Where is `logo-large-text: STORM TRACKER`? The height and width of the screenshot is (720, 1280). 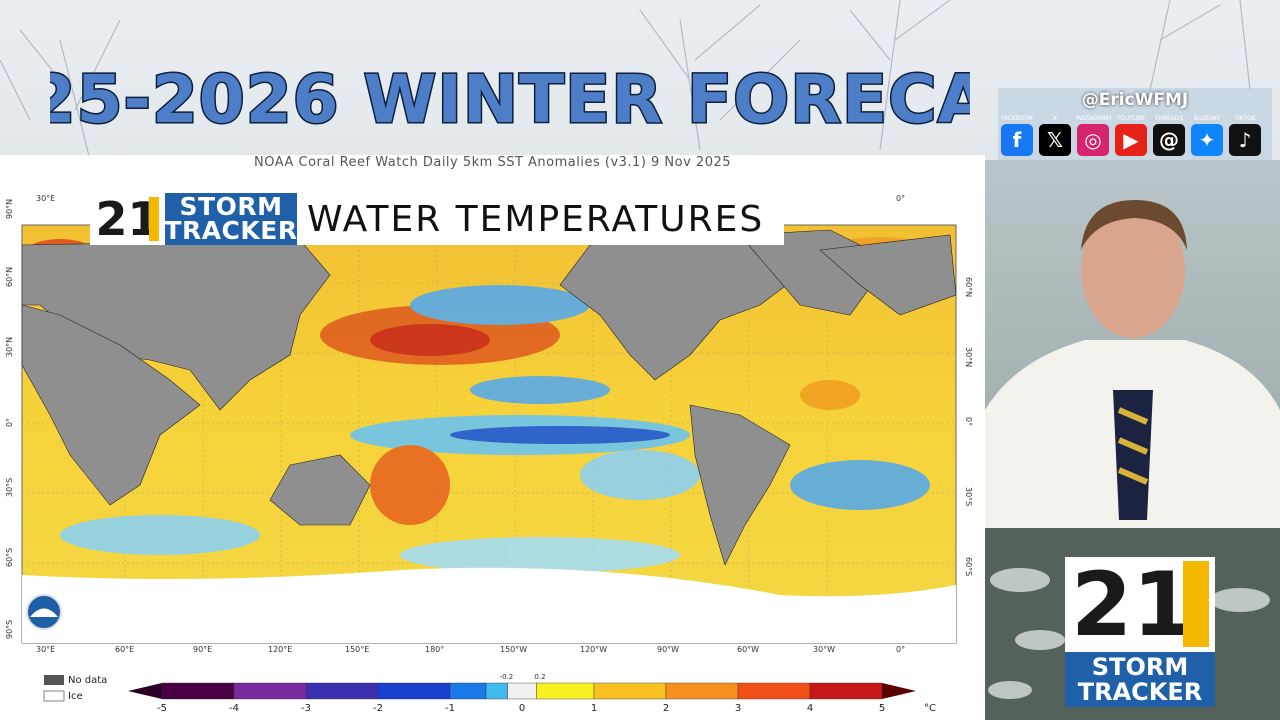 logo-large-text: STORM TRACKER is located at coordinates (1140, 679).